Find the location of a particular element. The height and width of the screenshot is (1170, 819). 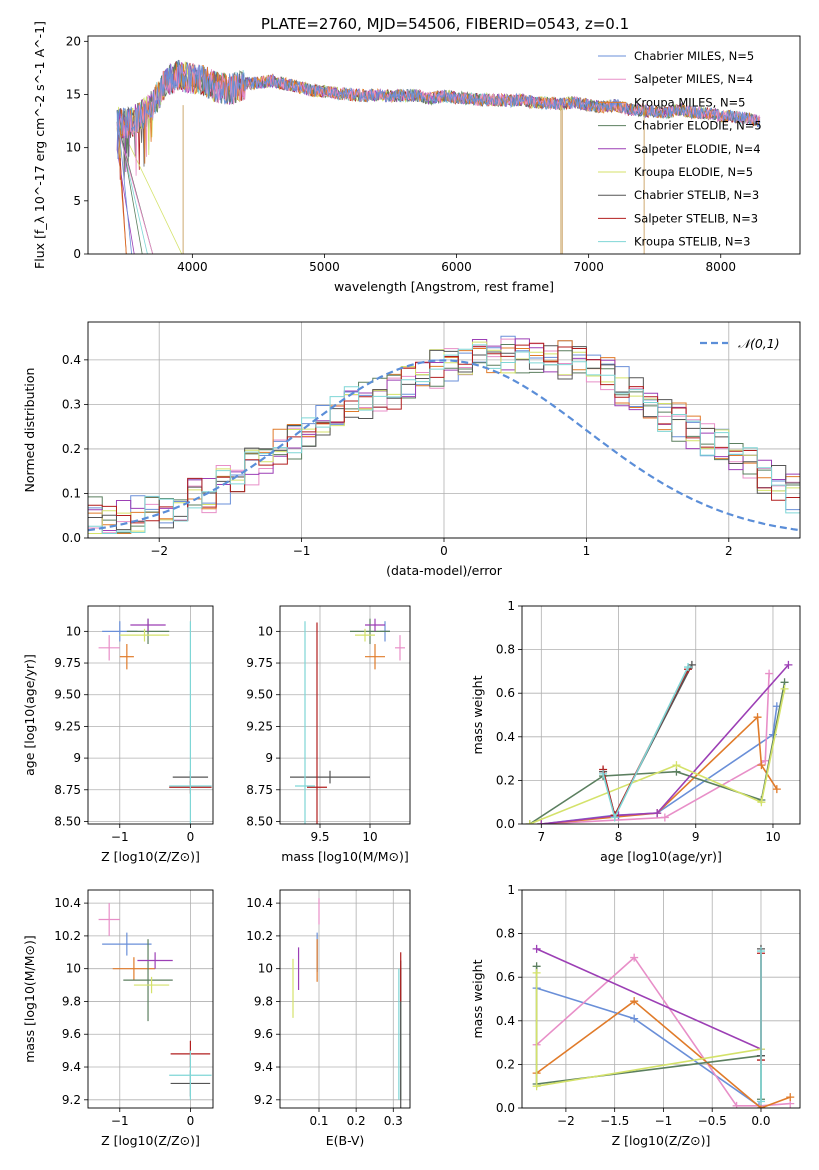

legend-label: Salpeter MILES, N=4 is located at coordinates (693, 79).